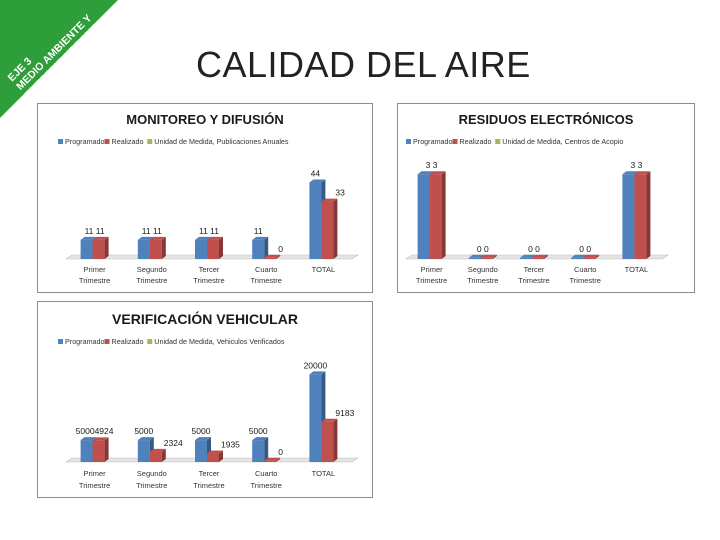 The width and height of the screenshot is (720, 540). Describe the element at coordinates (143, 431) in the screenshot. I see `data-label-1: 5000` at that location.